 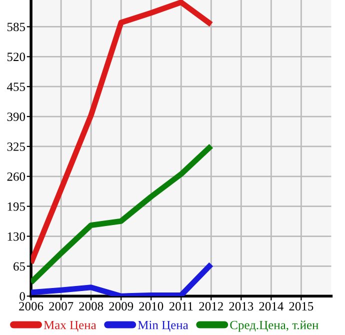 What do you see at coordinates (274, 326) in the screenshot?
I see `legend-label: Сред.Цена, т.йен` at bounding box center [274, 326].